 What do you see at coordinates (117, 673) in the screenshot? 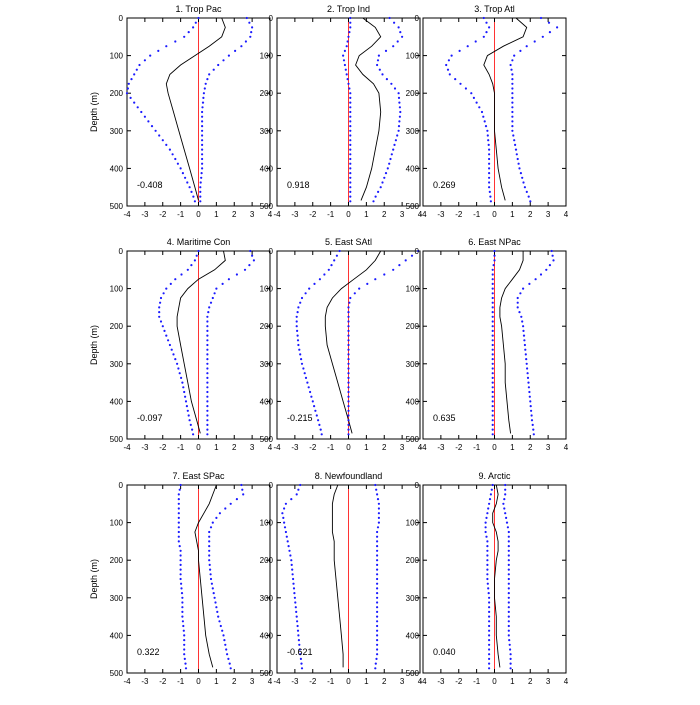
I see `y-tick-label: 500` at bounding box center [117, 673].